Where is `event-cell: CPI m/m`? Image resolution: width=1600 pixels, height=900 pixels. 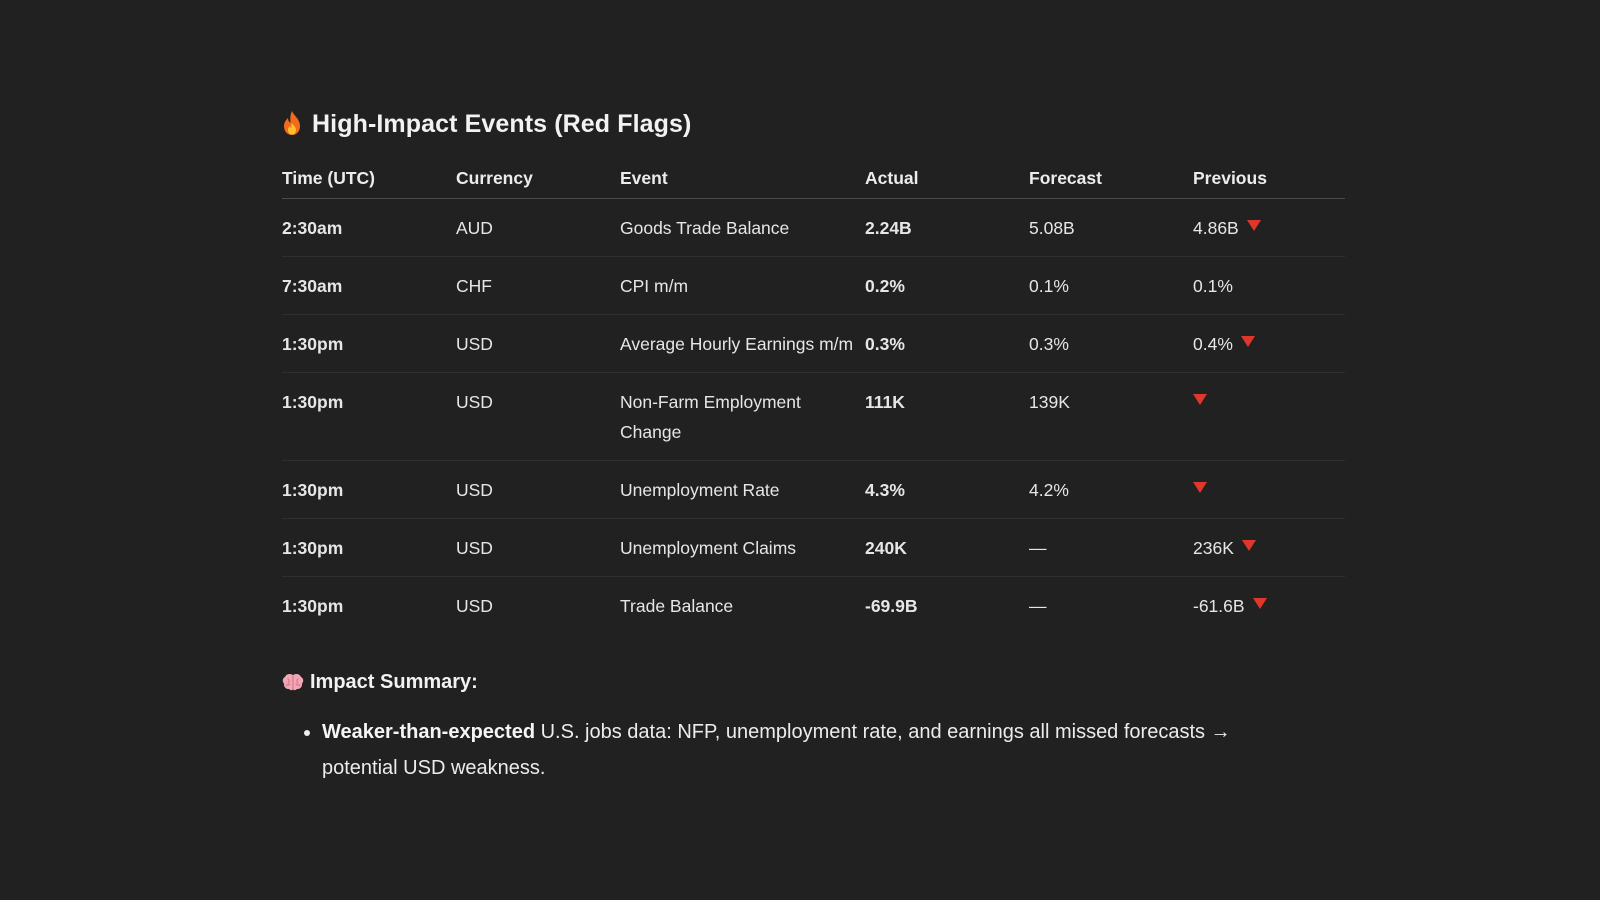
event-cell: CPI m/m is located at coordinates (742, 285).